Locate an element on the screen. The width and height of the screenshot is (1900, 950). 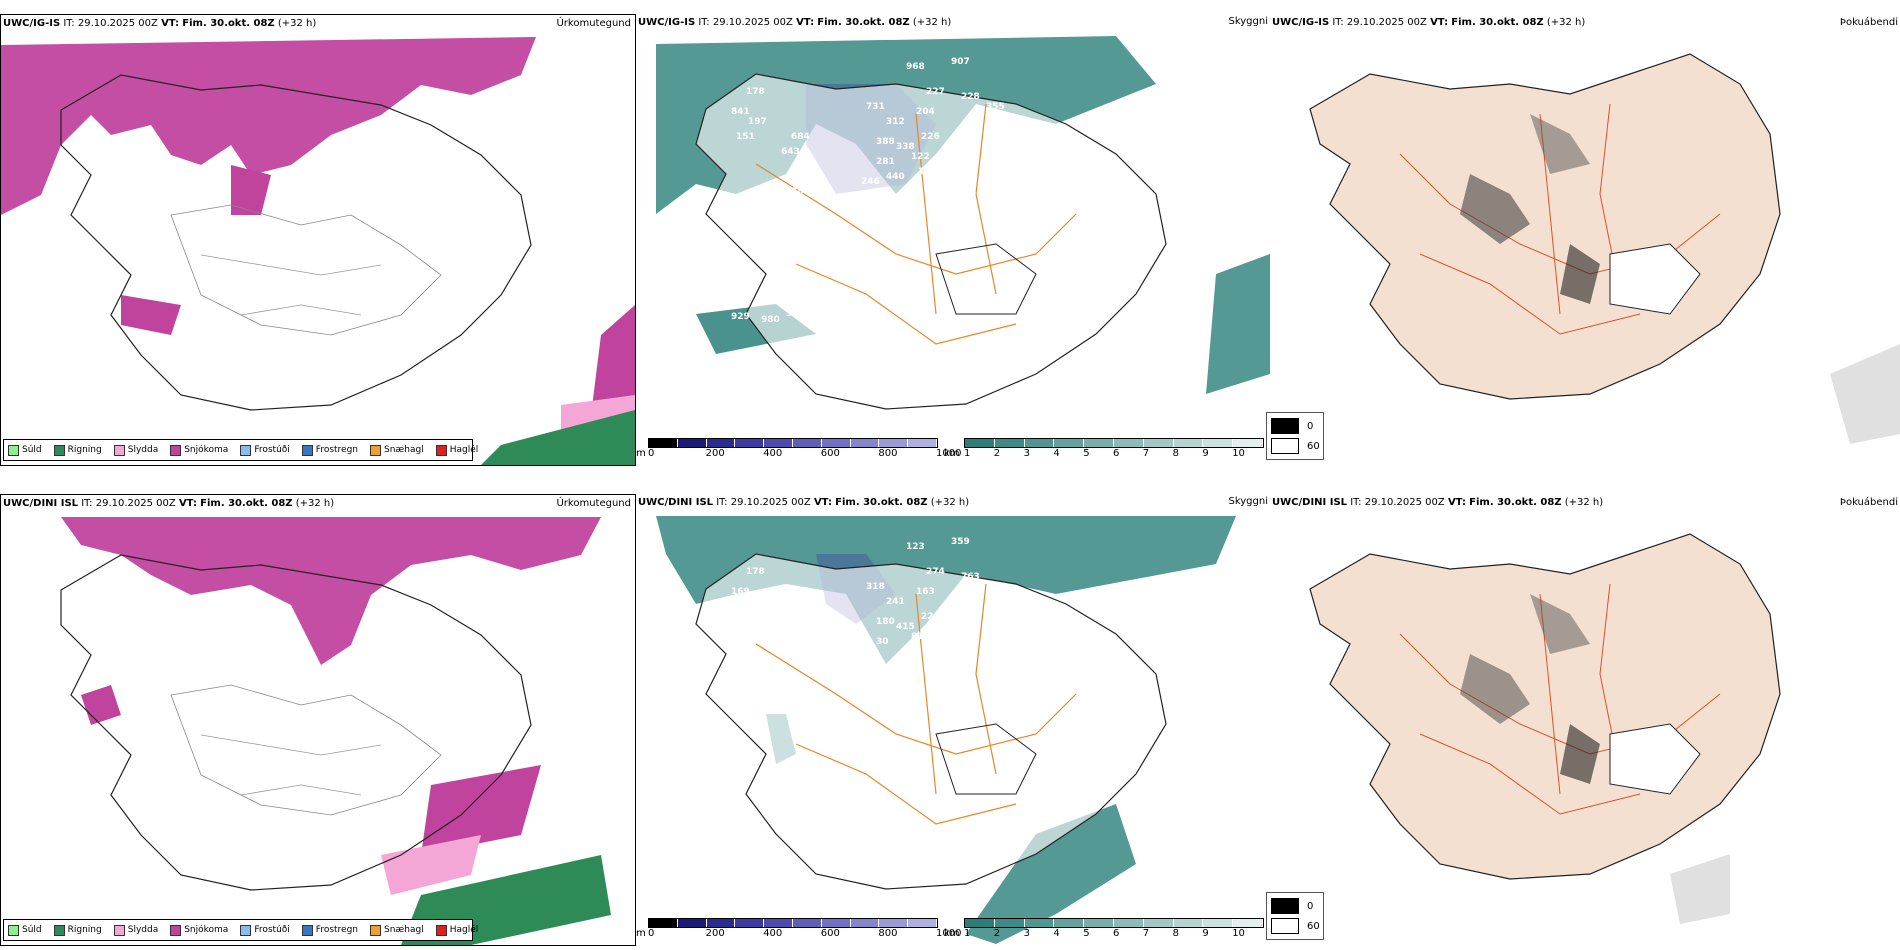
legend-item: Slydda is located at coordinates (135, 450).